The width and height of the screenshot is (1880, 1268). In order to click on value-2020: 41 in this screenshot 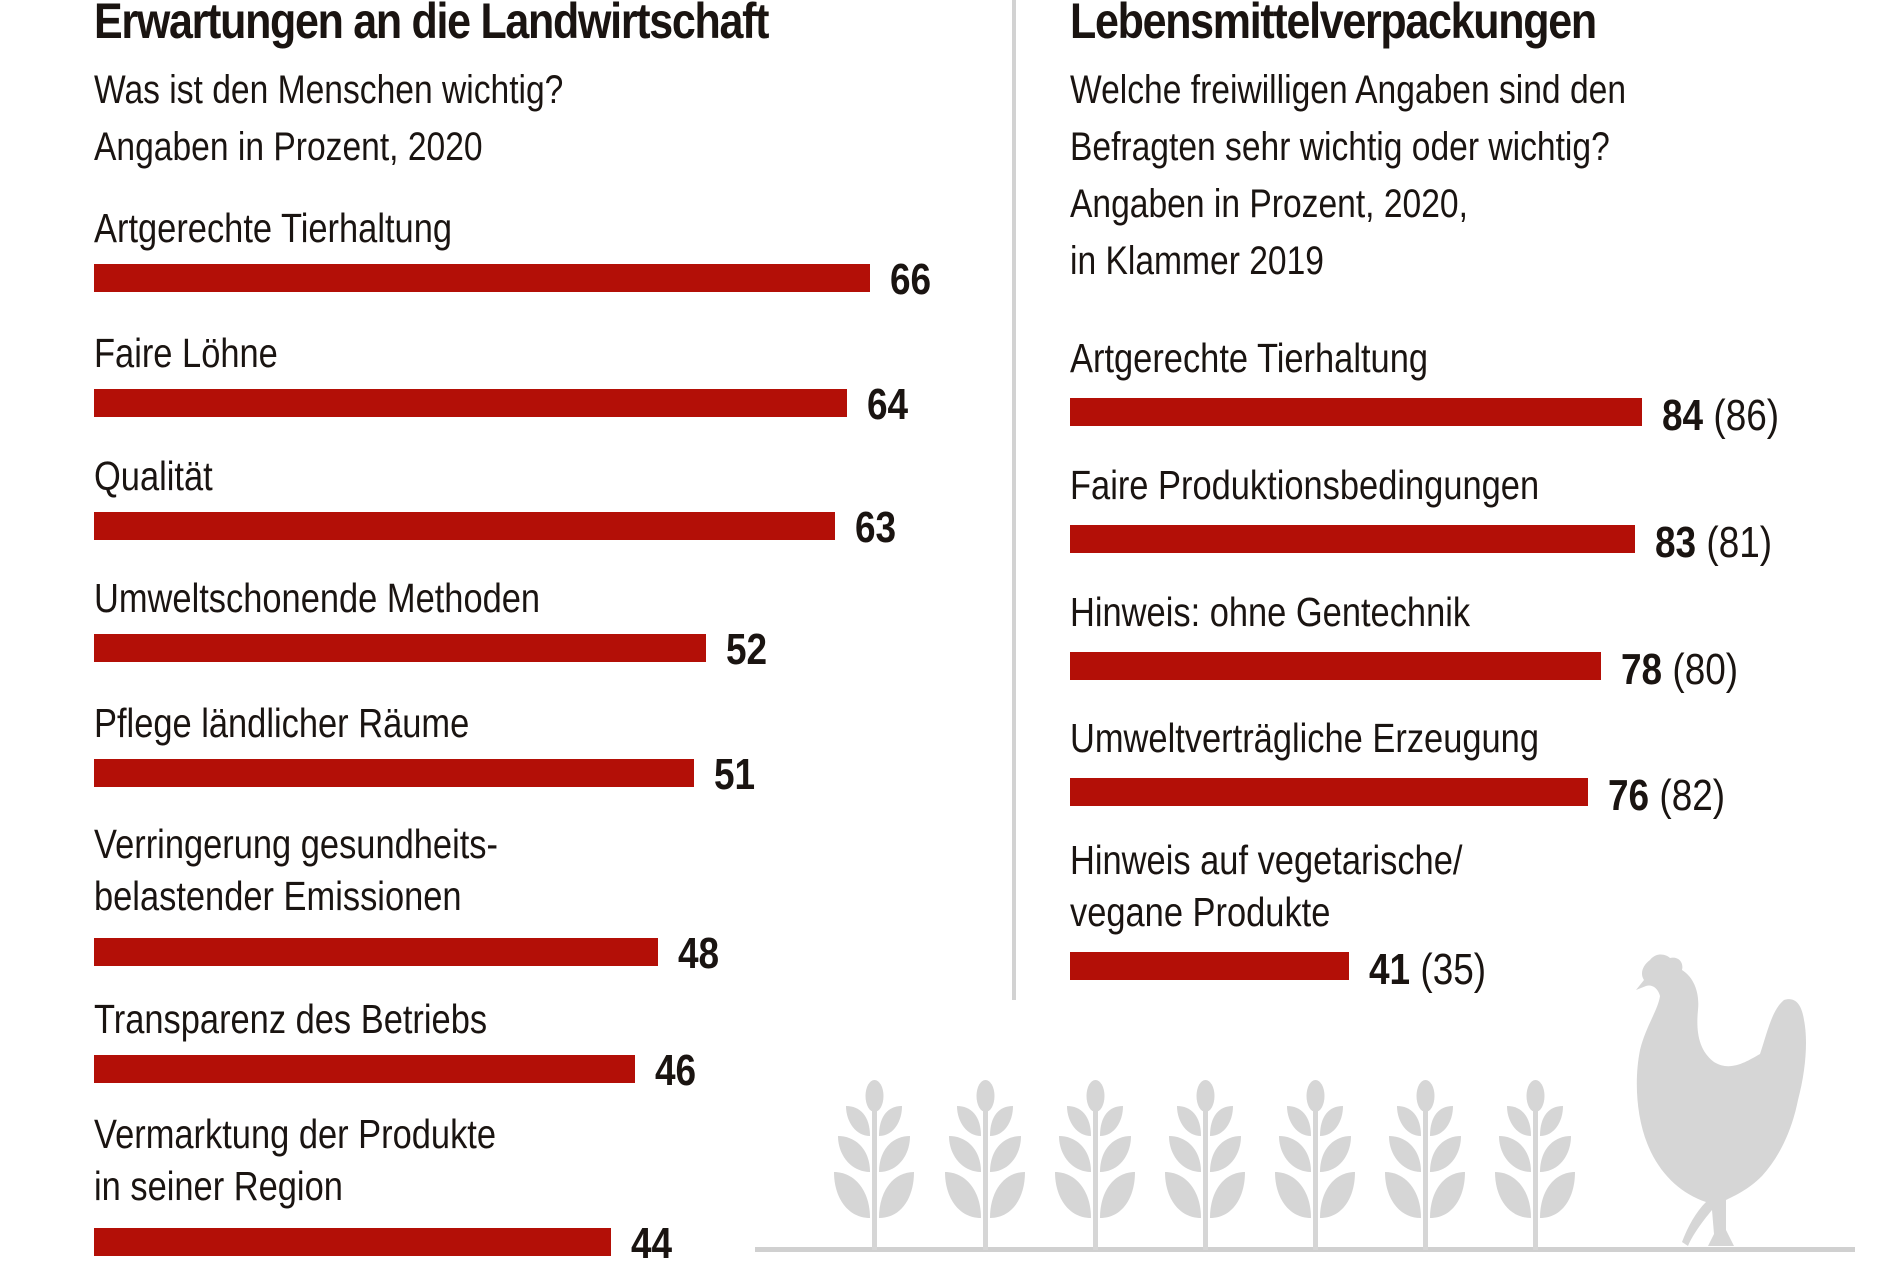, I will do `click(1395, 969)`.